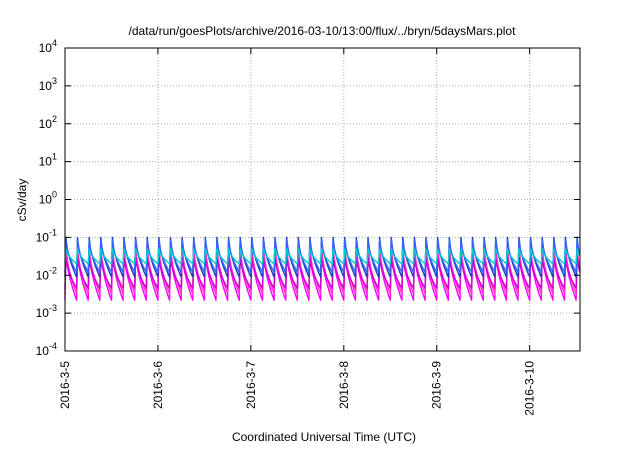 The width and height of the screenshot is (640, 453). What do you see at coordinates (48, 122) in the screenshot?
I see `y-tick-label: 10²` at bounding box center [48, 122].